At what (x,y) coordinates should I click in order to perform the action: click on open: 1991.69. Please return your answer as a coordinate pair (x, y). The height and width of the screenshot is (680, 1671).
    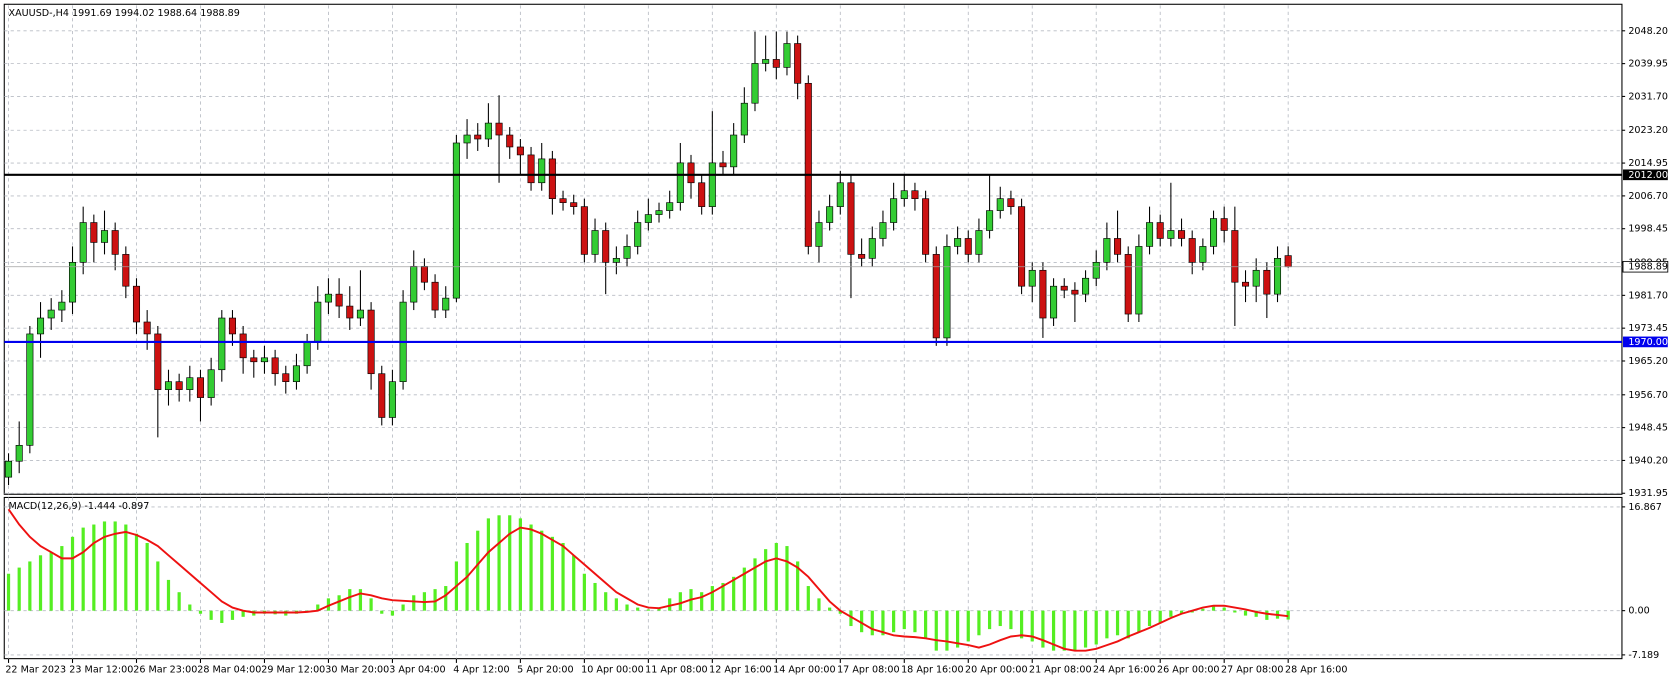
    Looking at the image, I should click on (92, 13).